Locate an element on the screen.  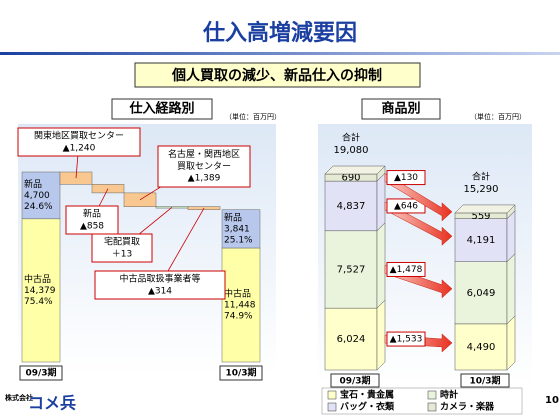
slide-title: 仕入高増減要因 is located at coordinates (279, 33).